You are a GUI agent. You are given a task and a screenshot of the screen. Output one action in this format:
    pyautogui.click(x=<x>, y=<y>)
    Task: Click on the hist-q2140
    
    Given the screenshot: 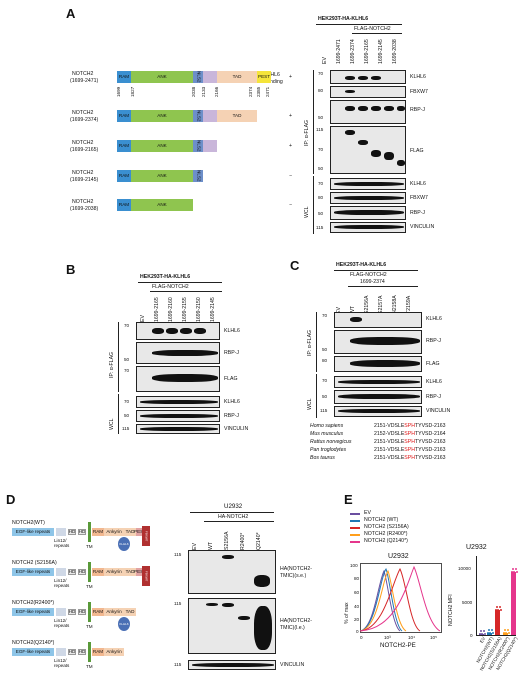 What is the action you would take?
    pyautogui.click(x=400, y=598)
    